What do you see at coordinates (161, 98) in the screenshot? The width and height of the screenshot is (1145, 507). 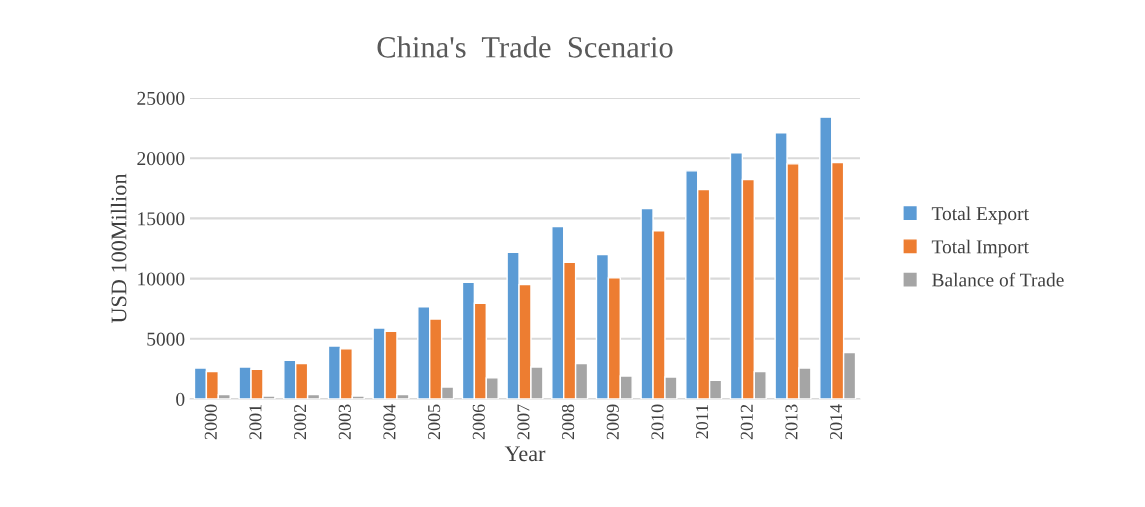 I see `y-tick-label: 25000` at bounding box center [161, 98].